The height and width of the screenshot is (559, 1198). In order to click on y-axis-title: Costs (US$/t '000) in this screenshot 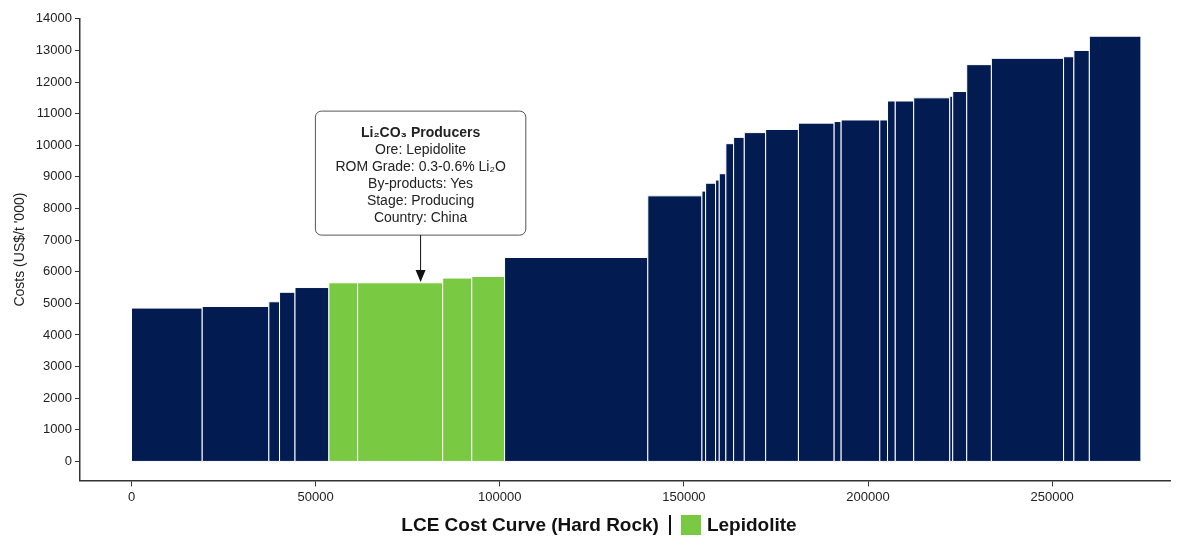, I will do `click(19, 249)`.